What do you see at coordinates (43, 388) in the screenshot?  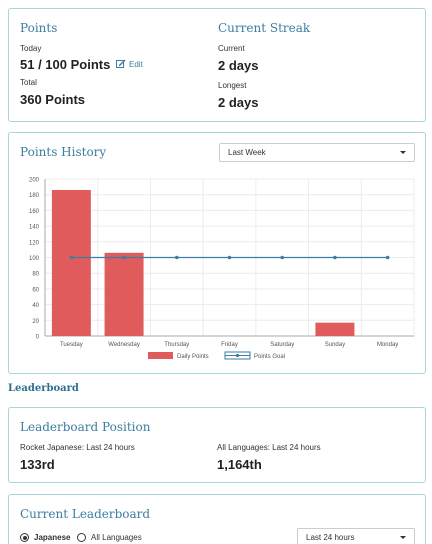 I see `leaderboard-section-title: Leaderboard` at bounding box center [43, 388].